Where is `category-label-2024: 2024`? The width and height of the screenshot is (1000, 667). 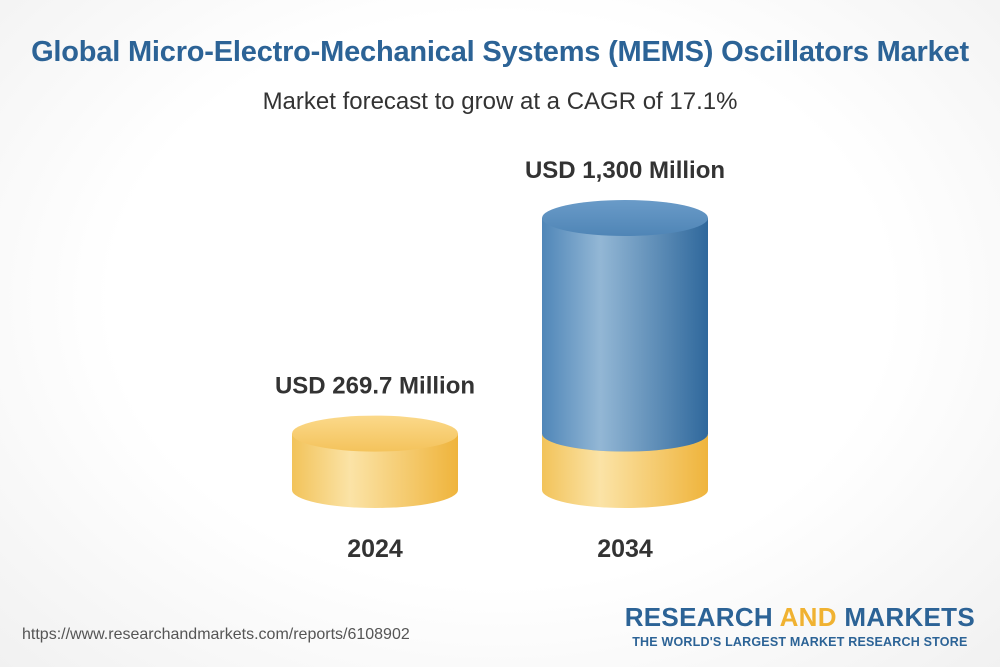
category-label-2024: 2024 is located at coordinates (375, 549).